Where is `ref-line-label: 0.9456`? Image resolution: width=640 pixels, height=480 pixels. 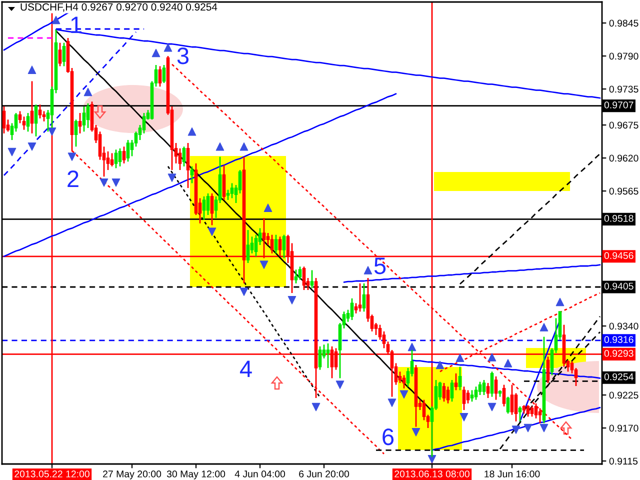
ref-line-label: 0.9456 is located at coordinates (619, 256).